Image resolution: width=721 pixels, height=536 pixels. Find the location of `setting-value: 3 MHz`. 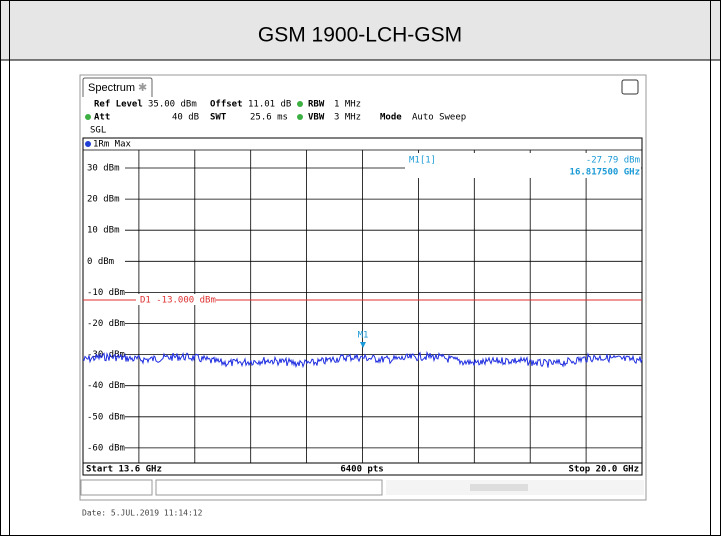

setting-value: 3 MHz is located at coordinates (347, 118).